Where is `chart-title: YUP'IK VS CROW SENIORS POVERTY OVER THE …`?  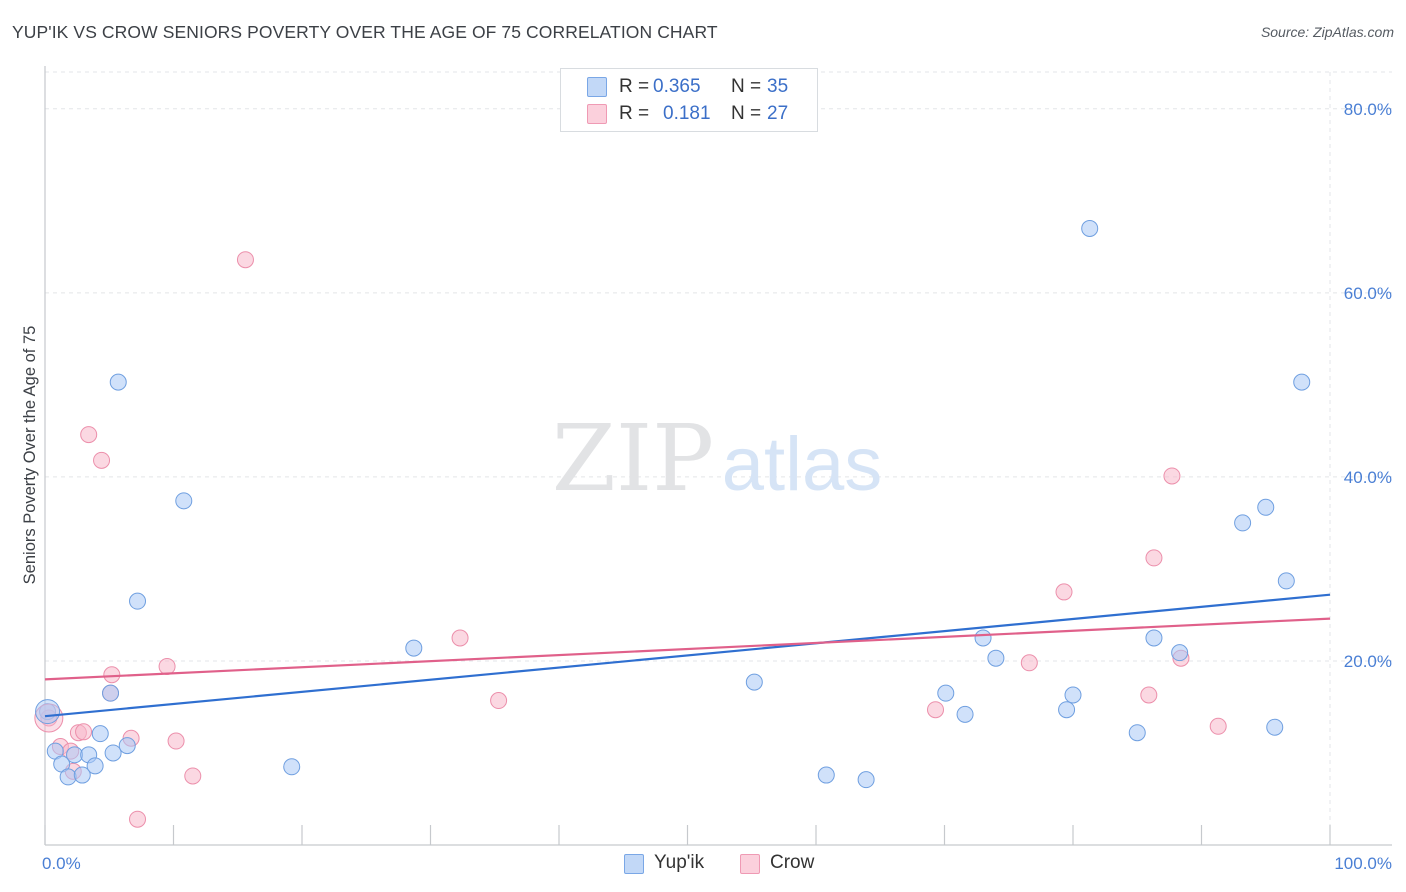
chart-title: YUP'IK VS CROW SENIORS POVERTY OVER THE … is located at coordinates (365, 32).